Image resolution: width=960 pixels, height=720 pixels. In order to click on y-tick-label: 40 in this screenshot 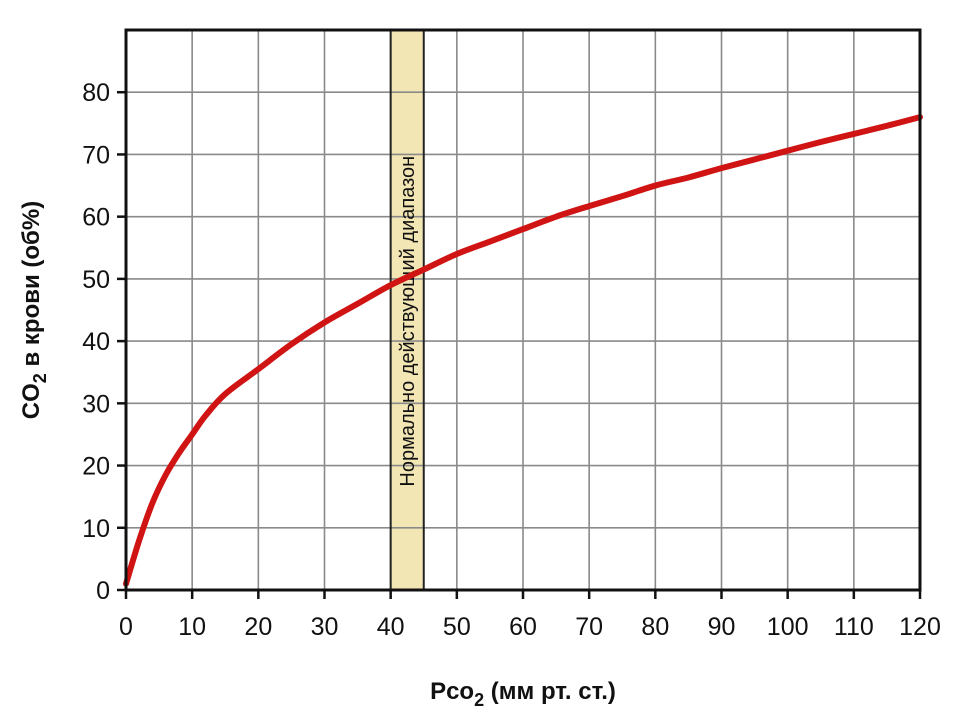, I will do `click(96, 342)`.